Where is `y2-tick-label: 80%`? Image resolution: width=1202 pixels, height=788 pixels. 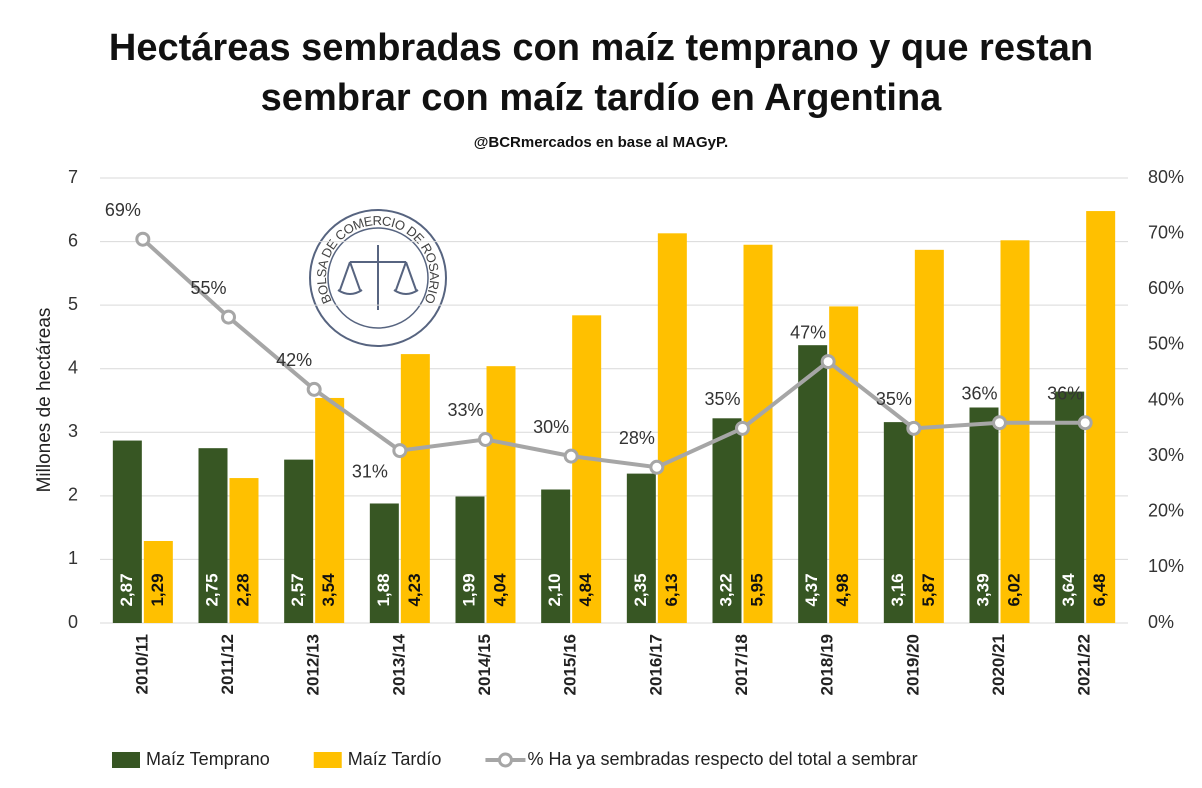 y2-tick-label: 80% is located at coordinates (1166, 177).